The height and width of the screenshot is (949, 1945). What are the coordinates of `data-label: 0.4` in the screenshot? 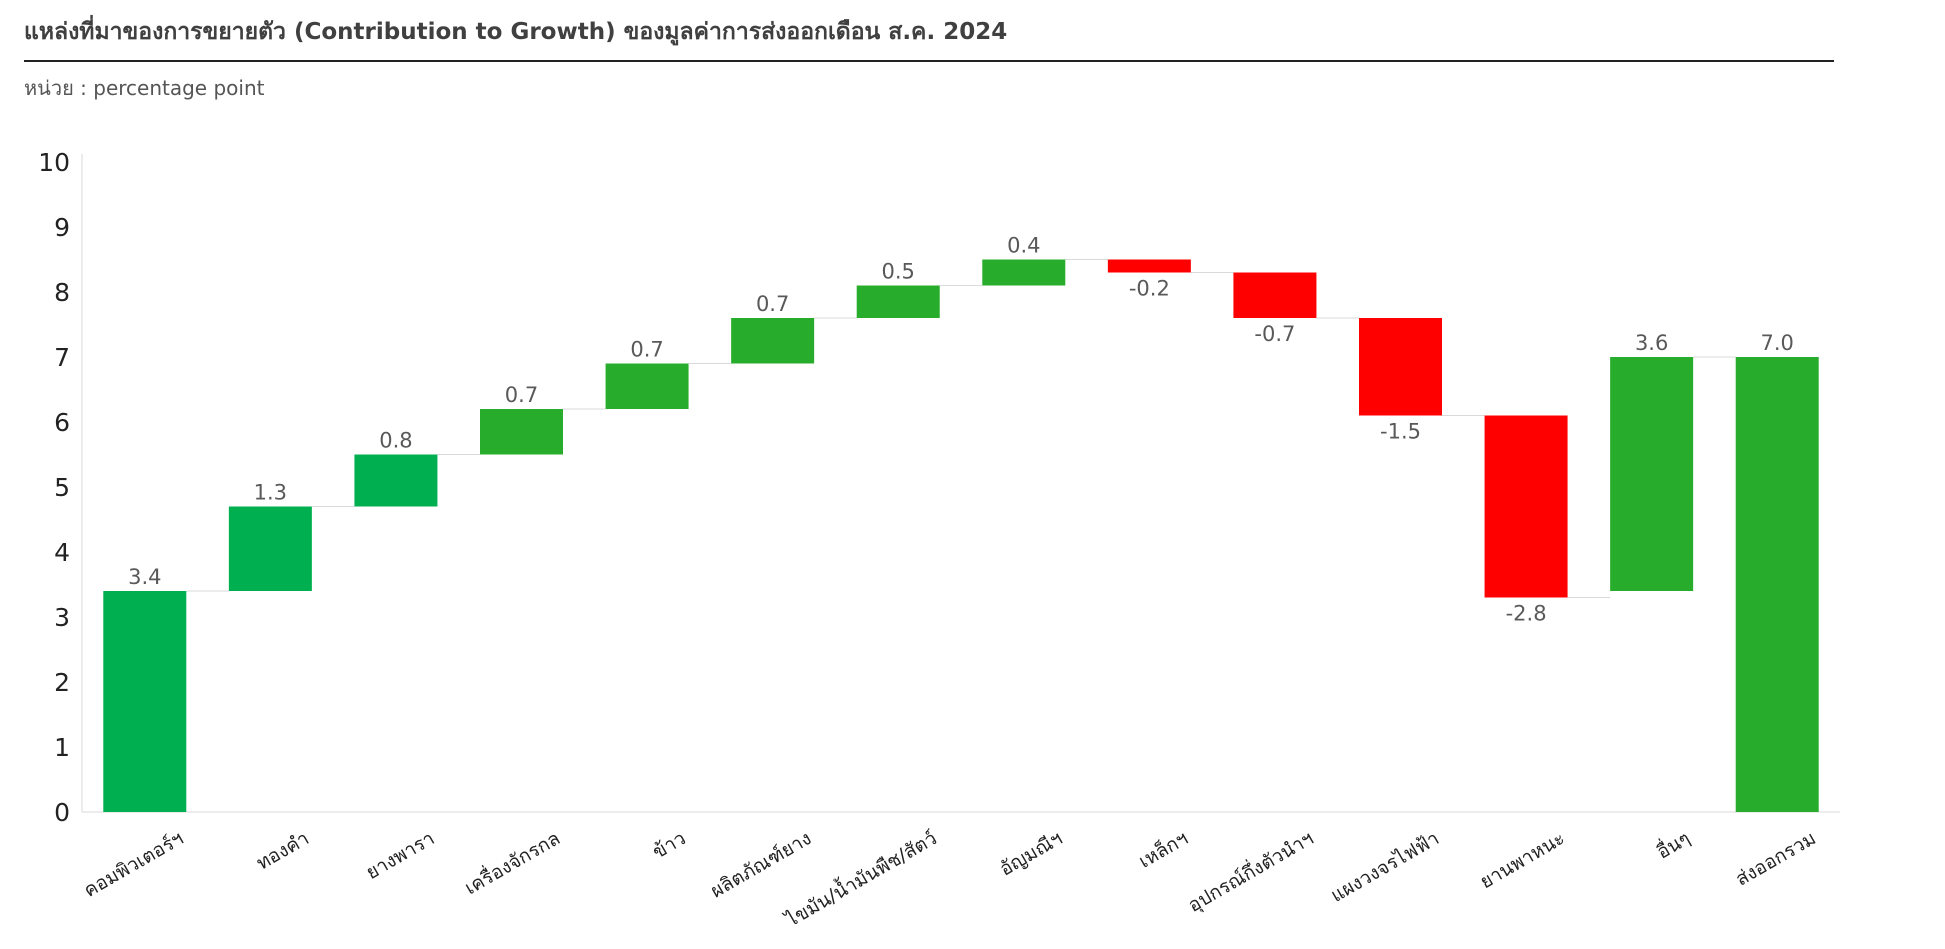 It's located at (1023, 246).